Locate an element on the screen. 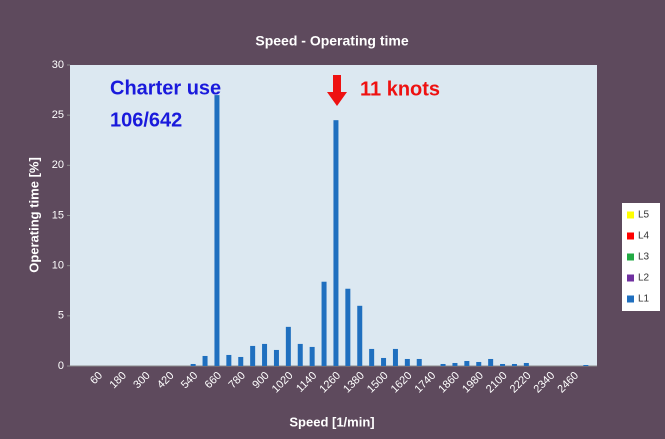 The width and height of the screenshot is (665, 439). y-tick-label: 30 is located at coordinates (58, 65).